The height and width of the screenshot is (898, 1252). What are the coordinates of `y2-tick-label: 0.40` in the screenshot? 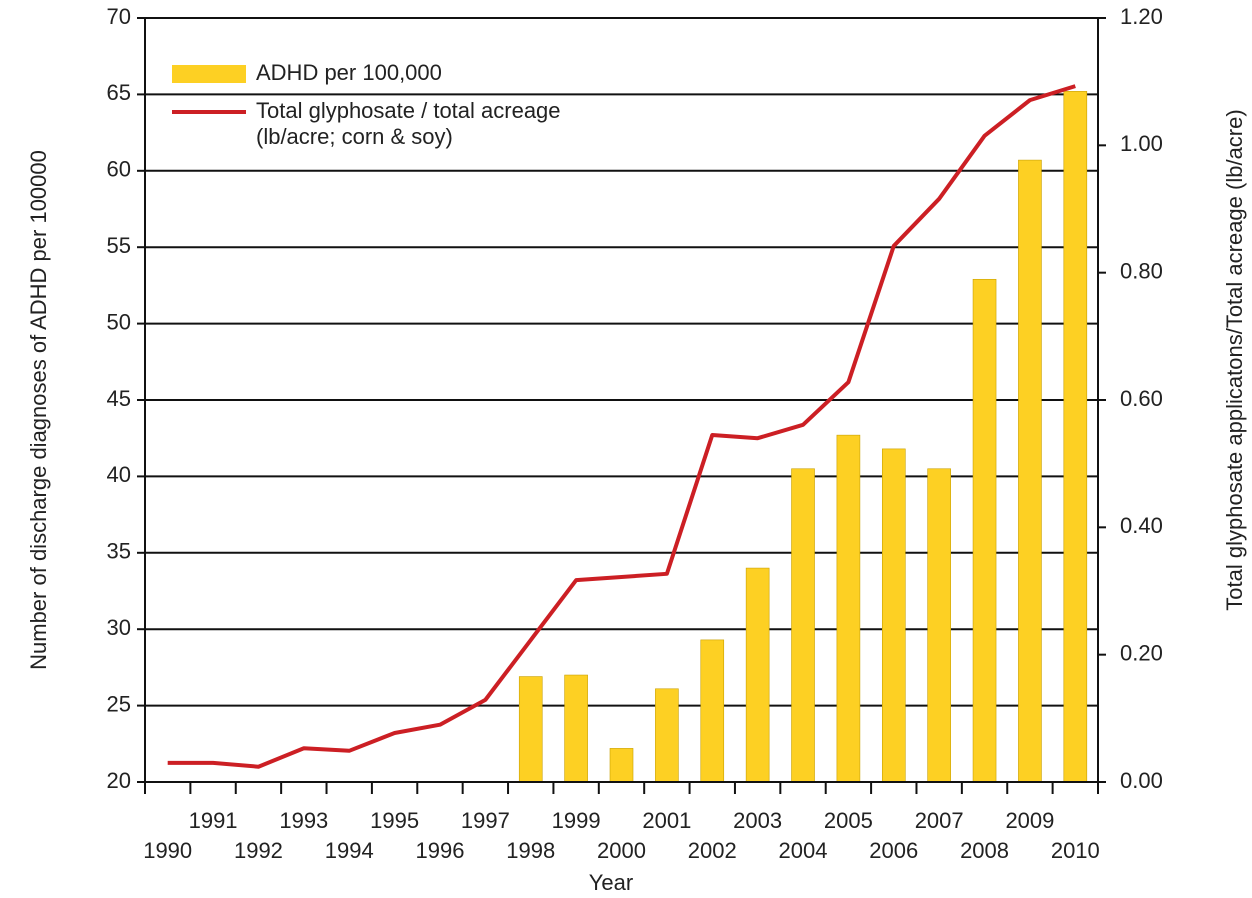 It's located at (1141, 525).